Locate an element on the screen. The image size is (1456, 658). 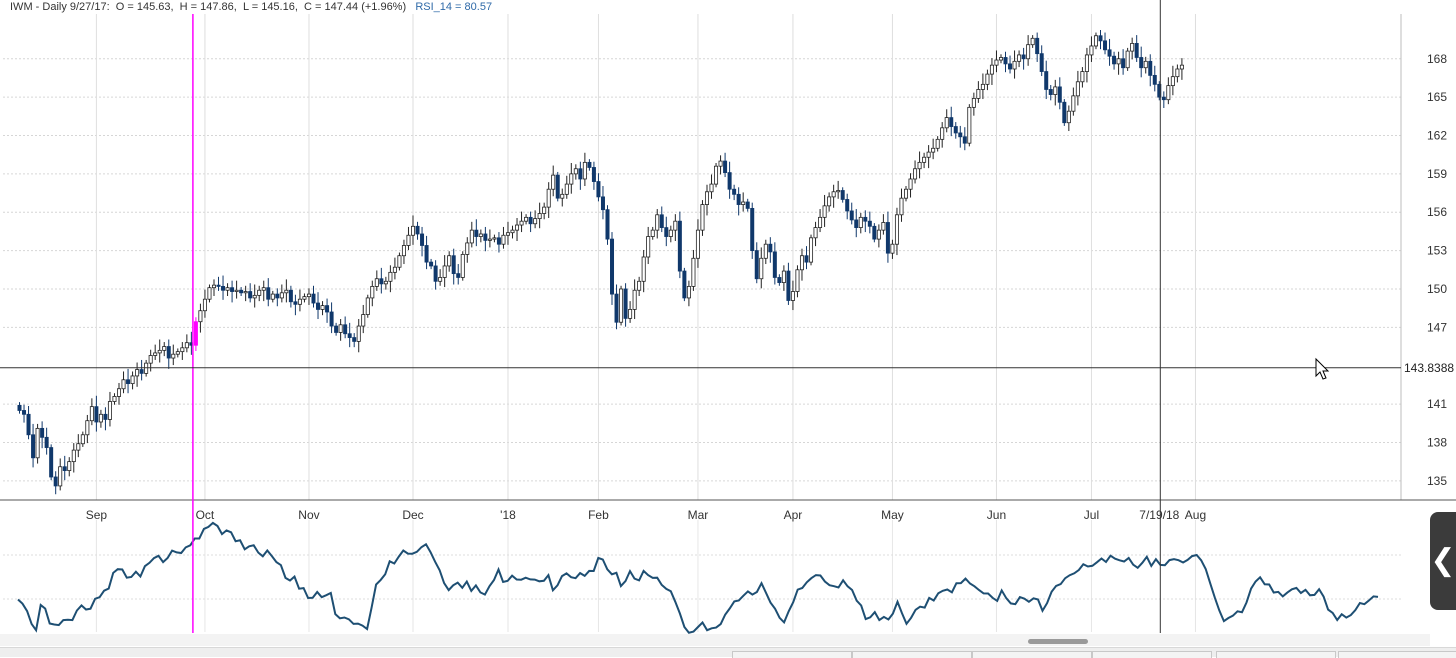
time-axis-label: Jul is located at coordinates (1091, 515).